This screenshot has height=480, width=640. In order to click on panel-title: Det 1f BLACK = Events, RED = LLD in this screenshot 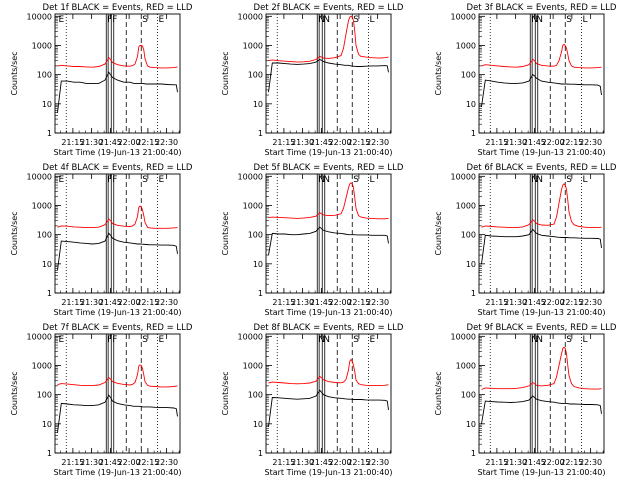, I will do `click(118, 8)`.